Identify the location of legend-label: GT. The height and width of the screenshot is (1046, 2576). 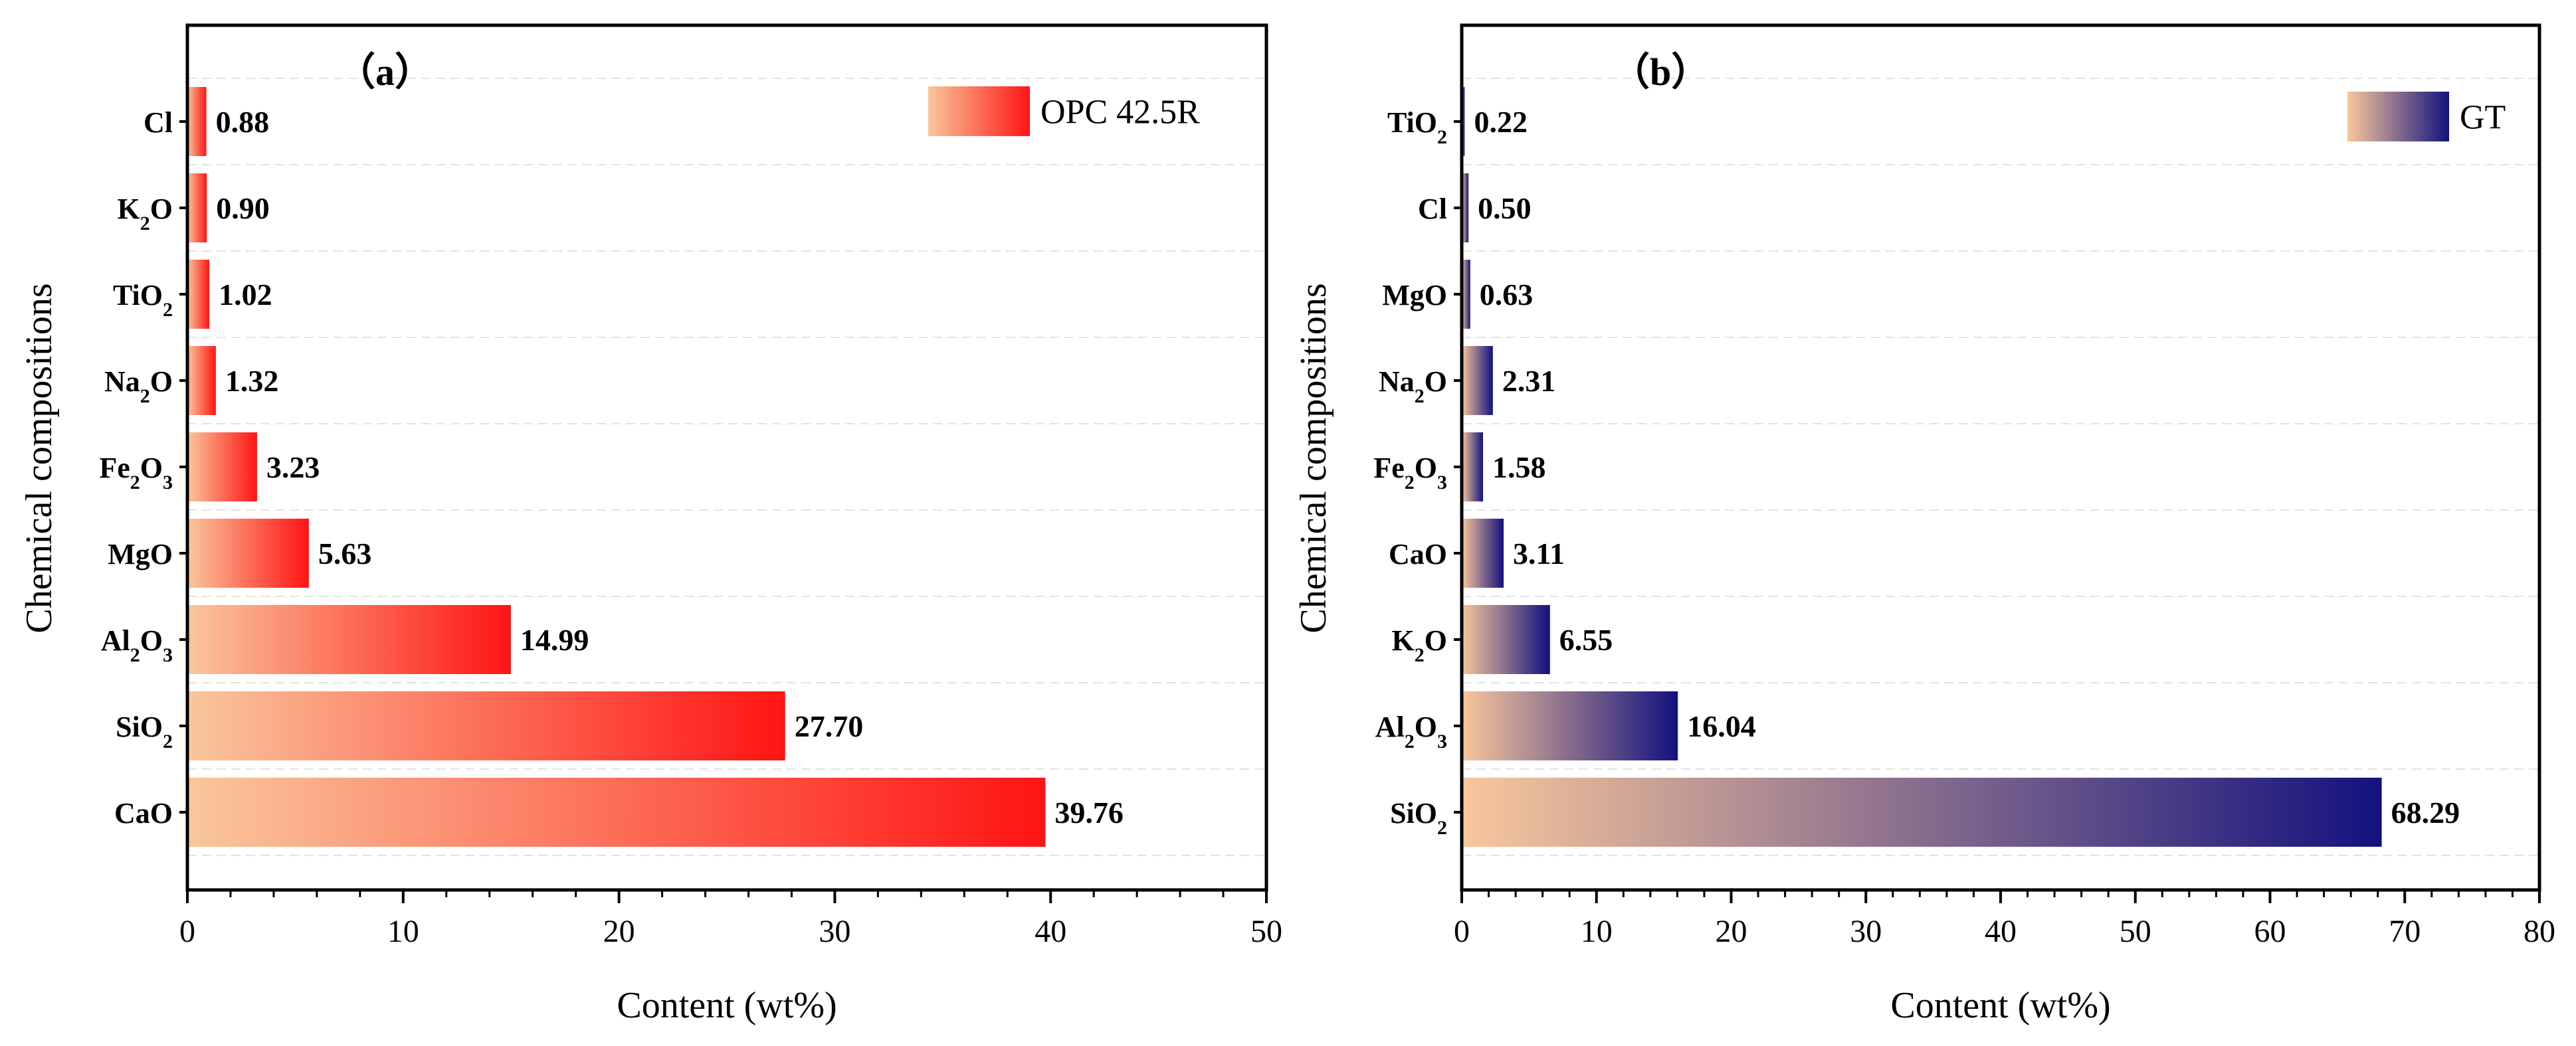
(2483, 118).